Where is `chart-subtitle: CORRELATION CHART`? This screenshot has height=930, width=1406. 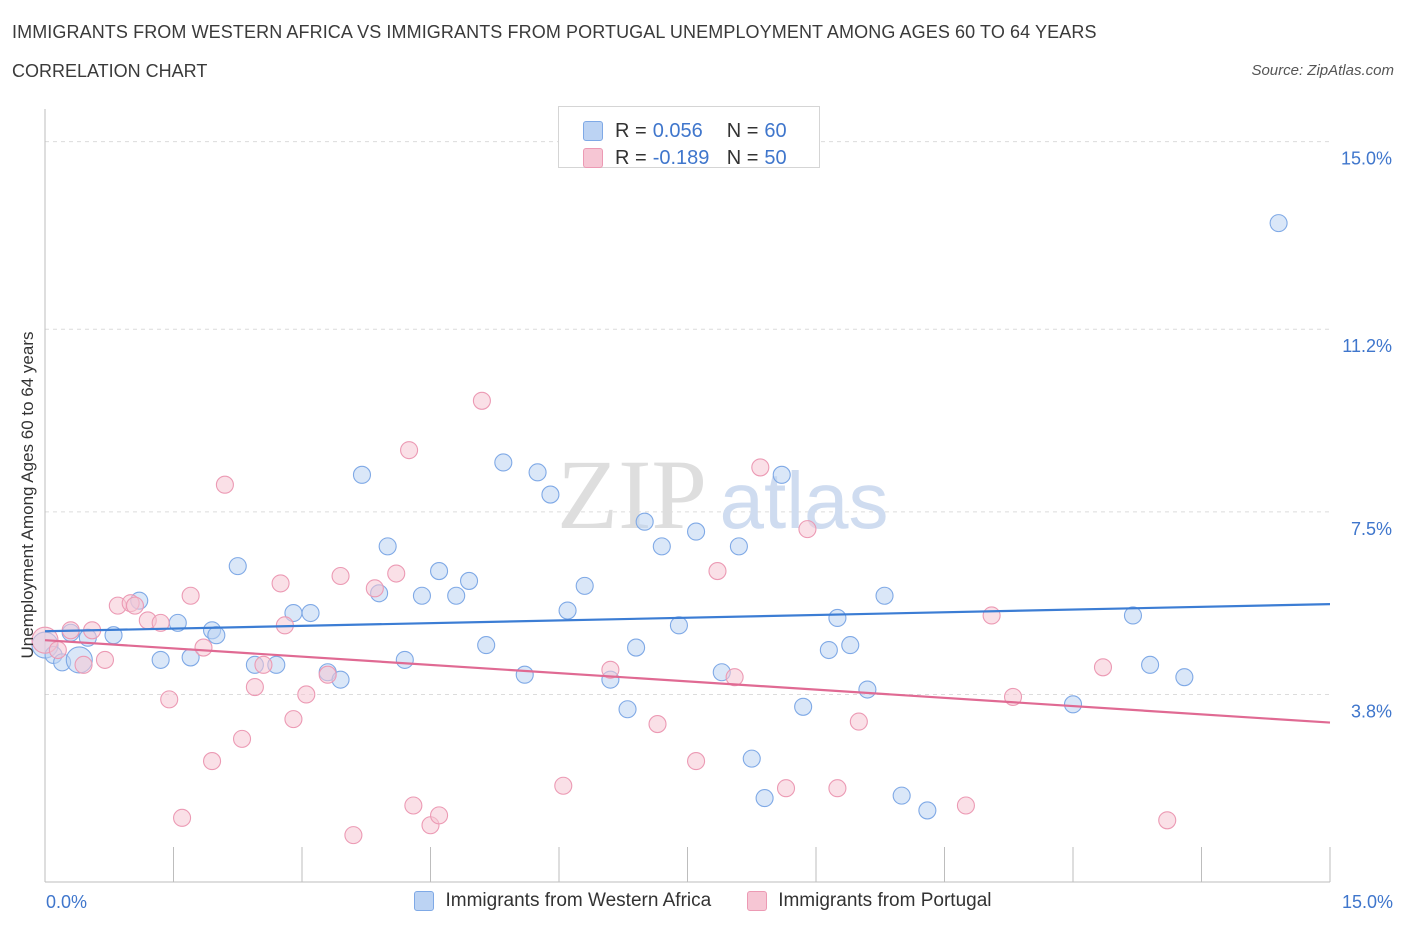
chart-subtitle: CORRELATION CHART is located at coordinates (110, 71).